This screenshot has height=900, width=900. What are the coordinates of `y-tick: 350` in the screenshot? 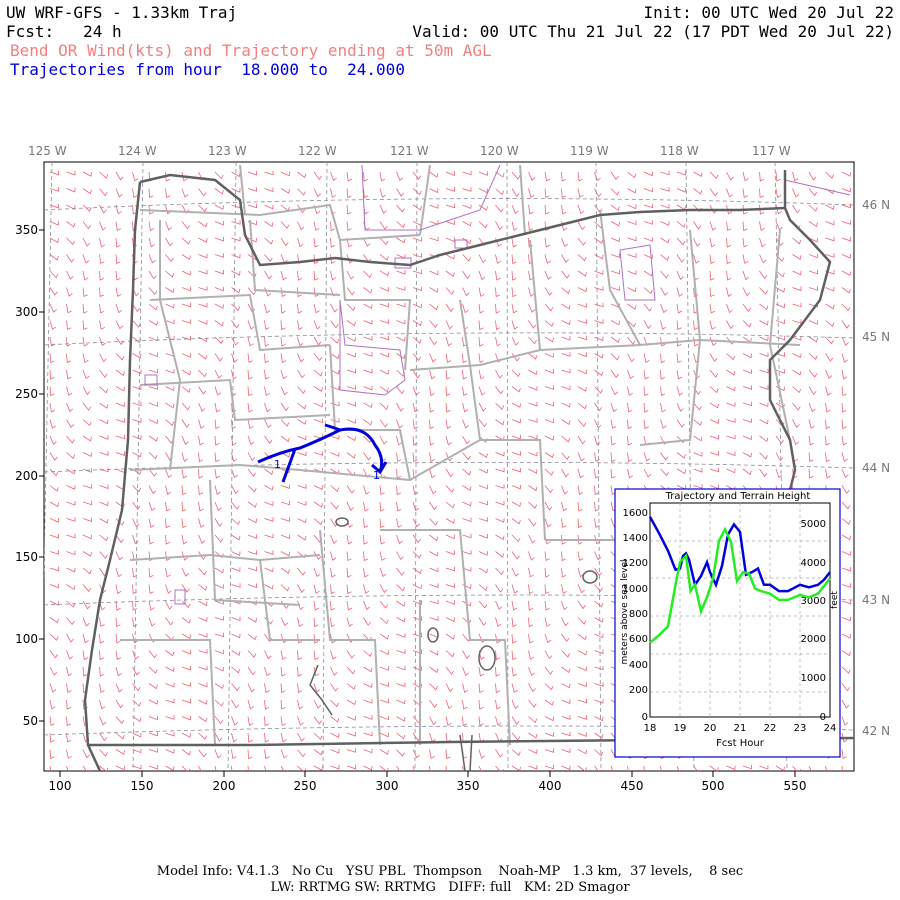 It's located at (26, 230).